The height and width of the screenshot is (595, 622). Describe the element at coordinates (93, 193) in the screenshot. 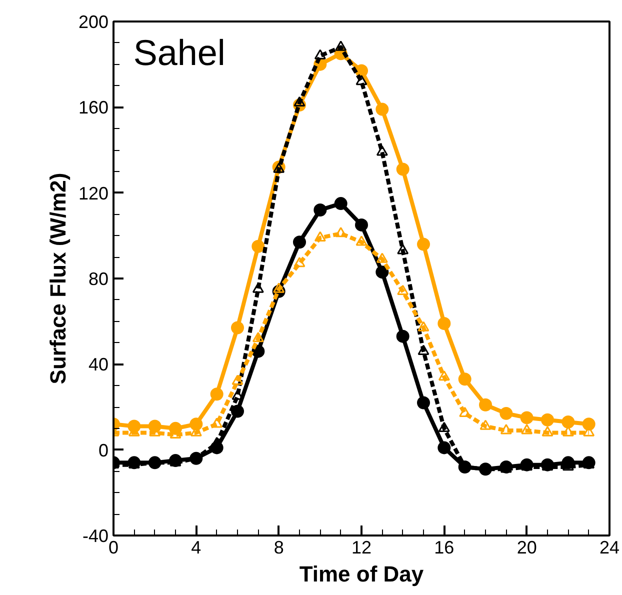

I see `y-tick-label: 120` at that location.